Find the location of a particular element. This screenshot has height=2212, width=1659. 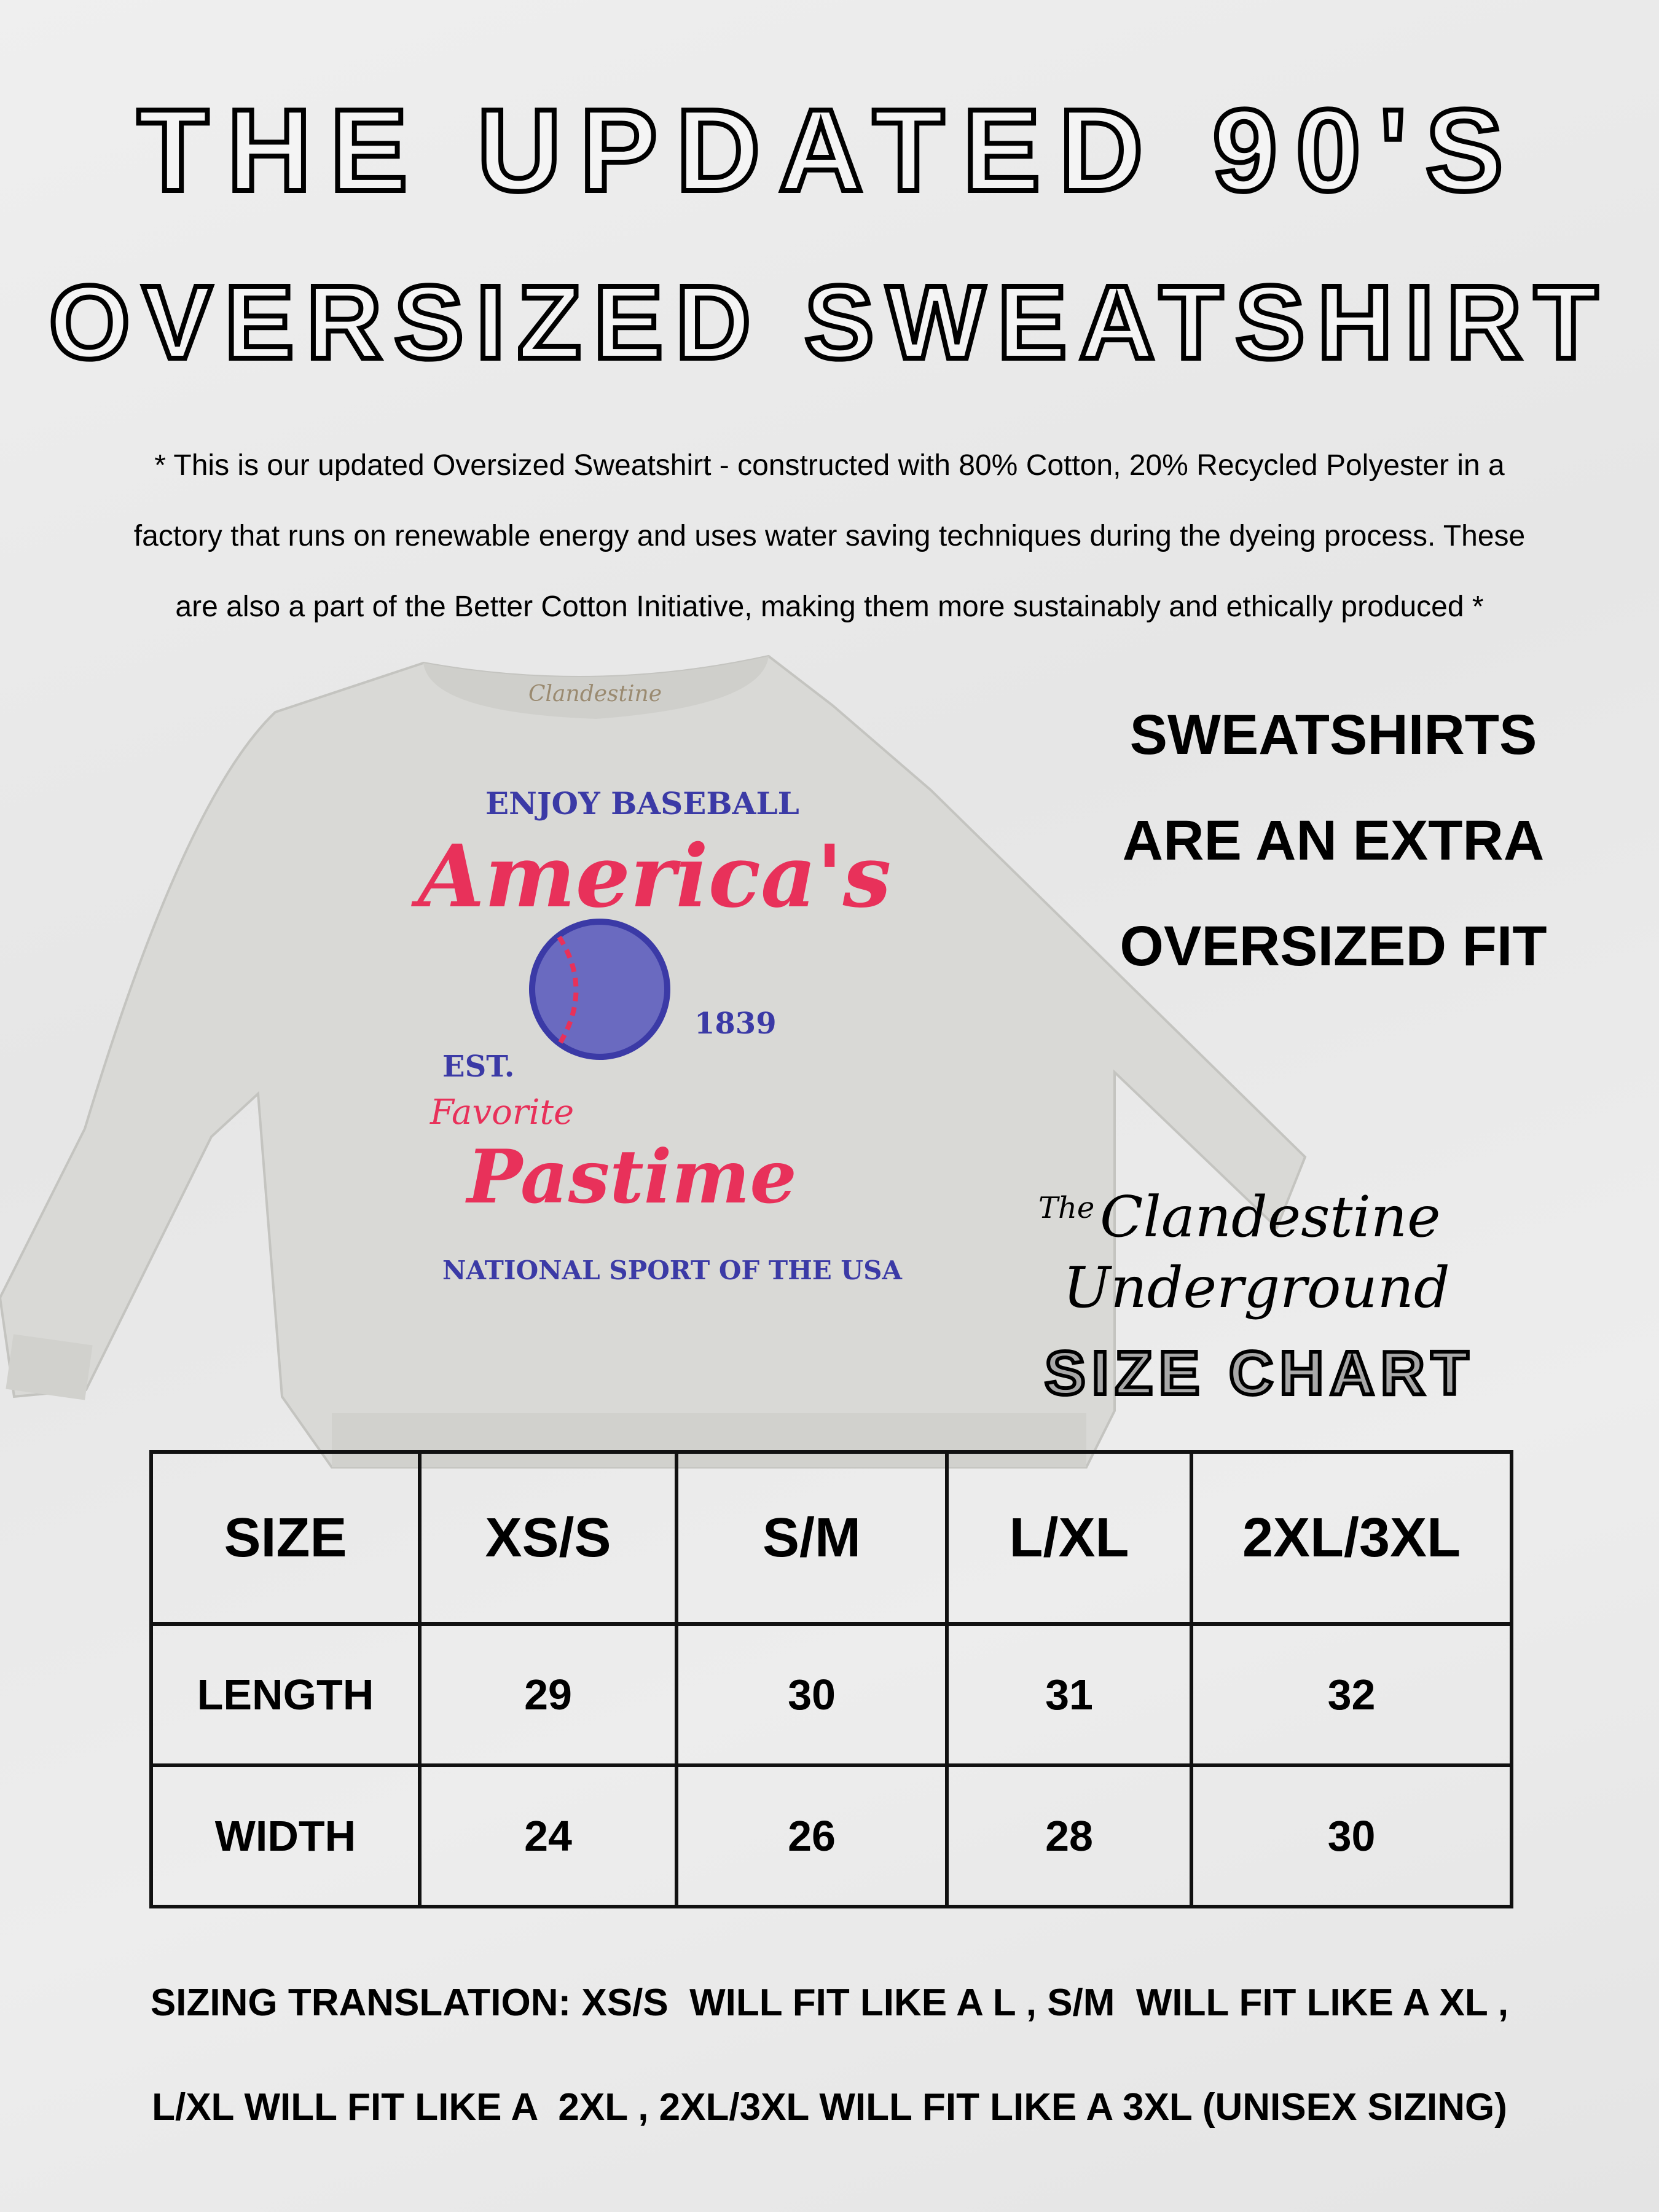

table-row: WIDTH 24 26 28 30 is located at coordinates (831, 1835).